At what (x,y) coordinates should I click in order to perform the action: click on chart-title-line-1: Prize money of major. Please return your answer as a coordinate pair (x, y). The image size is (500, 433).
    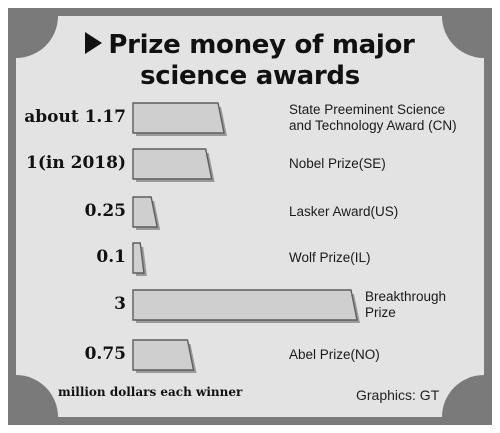
    Looking at the image, I should click on (250, 45).